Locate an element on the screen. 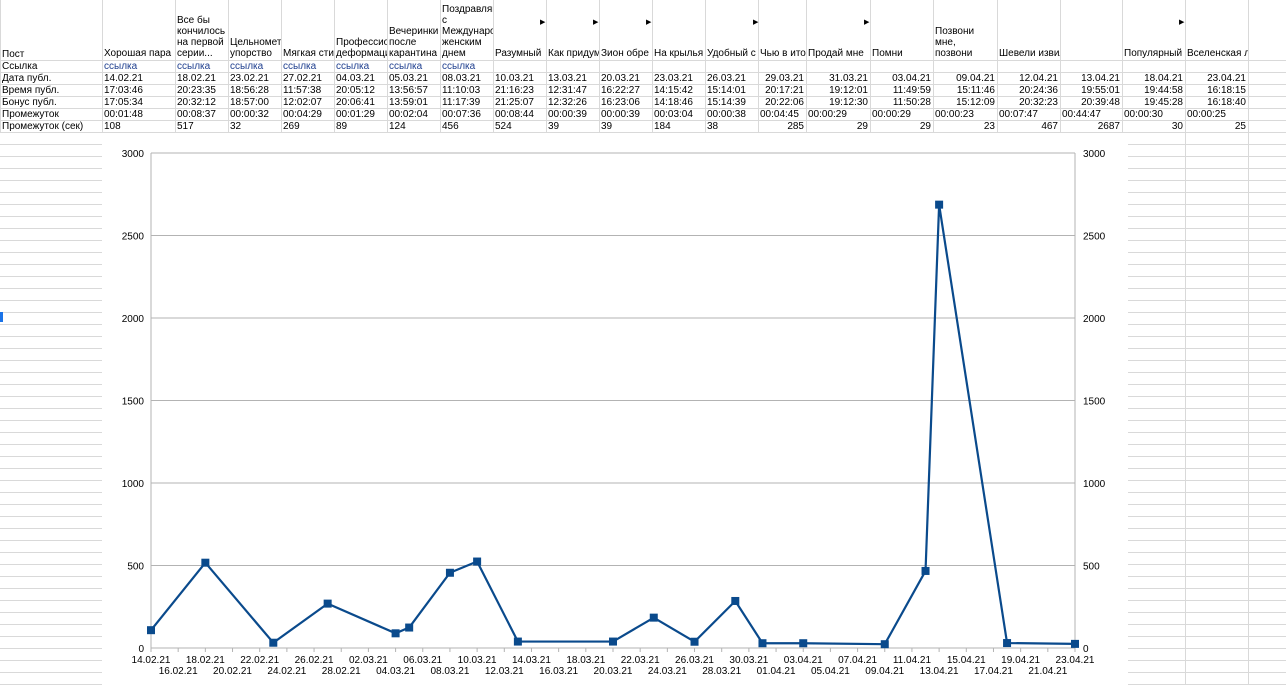  column-header-cell: Популярный is located at coordinates (1153, 53).